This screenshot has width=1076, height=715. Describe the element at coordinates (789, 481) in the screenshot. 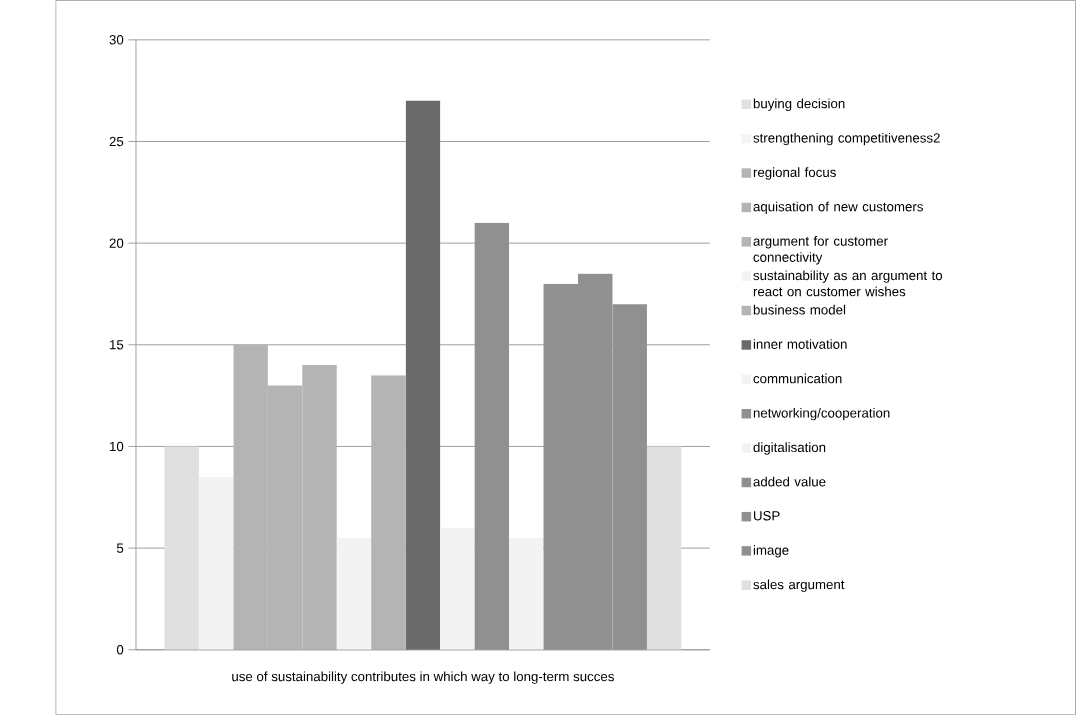

I see `legend-label: added value` at that location.